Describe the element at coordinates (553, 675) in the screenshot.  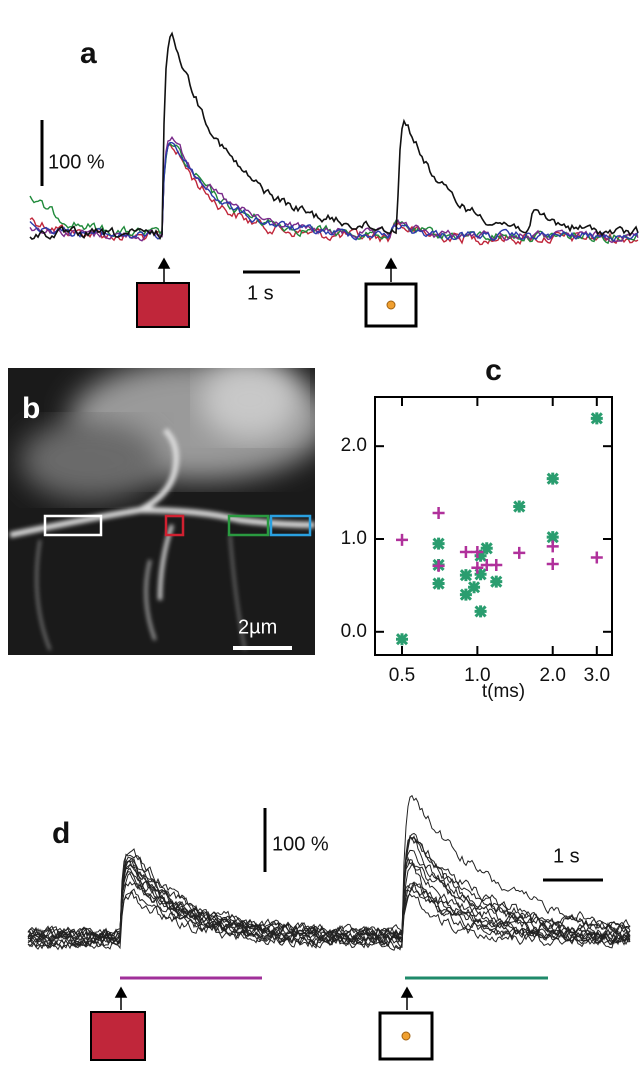
I see `x-tick-label: 2.0` at that location.